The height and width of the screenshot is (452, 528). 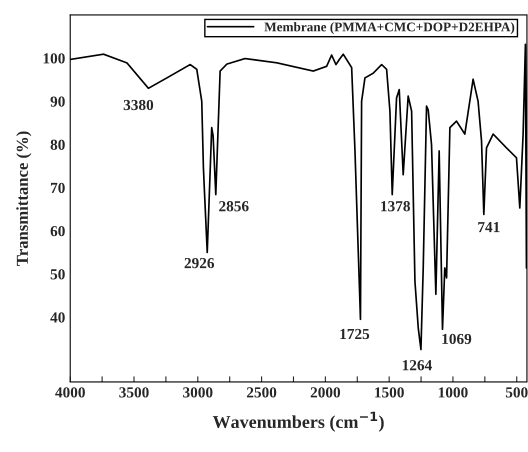 What do you see at coordinates (298, 422) in the screenshot?
I see `x-axis-title: Wavenumbers (cm$^{−1}$)` at bounding box center [298, 422].